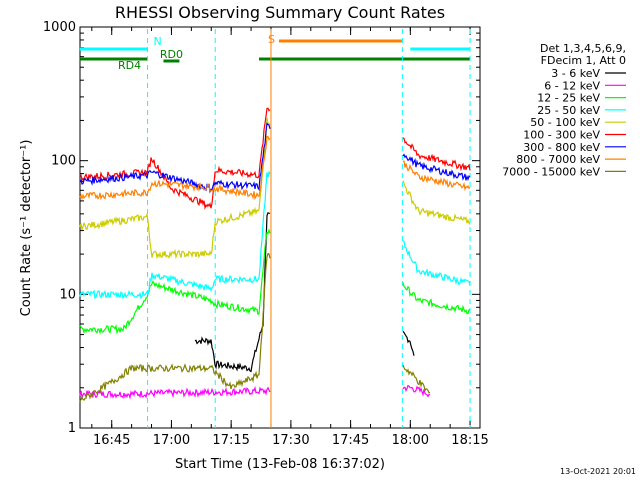  I want to click on legend-label: 800 - 7000 keV, so click(558, 159).